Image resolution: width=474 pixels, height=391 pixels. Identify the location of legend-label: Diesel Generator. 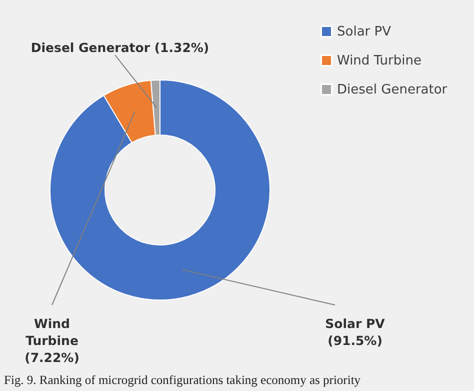
(392, 90).